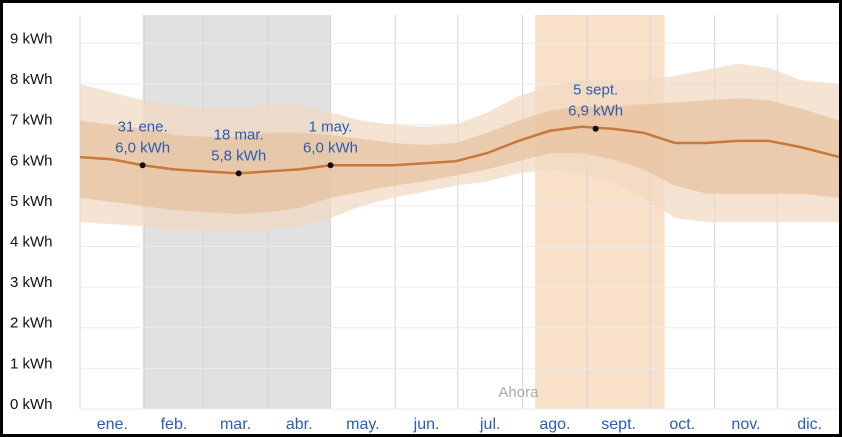 The image size is (842, 437). Describe the element at coordinates (489, 424) in the screenshot. I see `x-tick-label: jul.` at that location.